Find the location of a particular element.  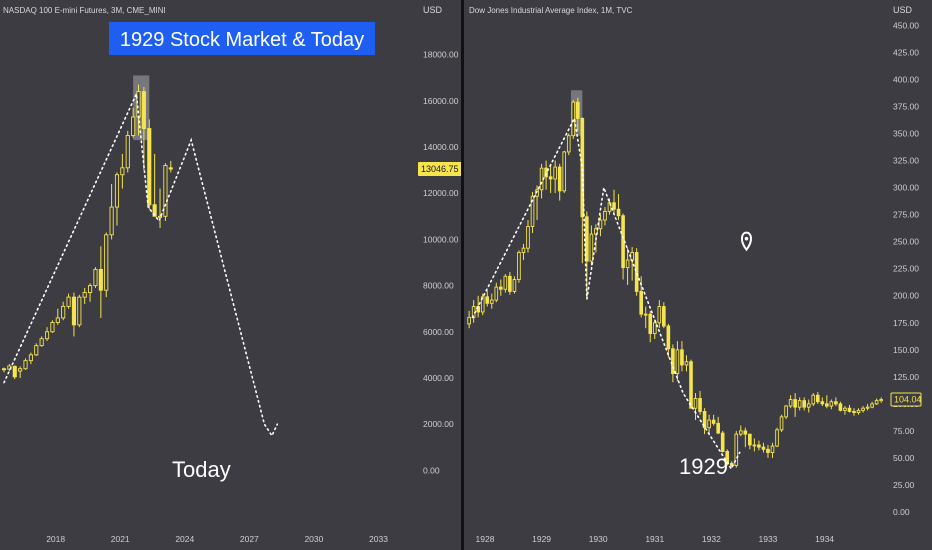

x-tick-label: 1934 is located at coordinates (824, 539).